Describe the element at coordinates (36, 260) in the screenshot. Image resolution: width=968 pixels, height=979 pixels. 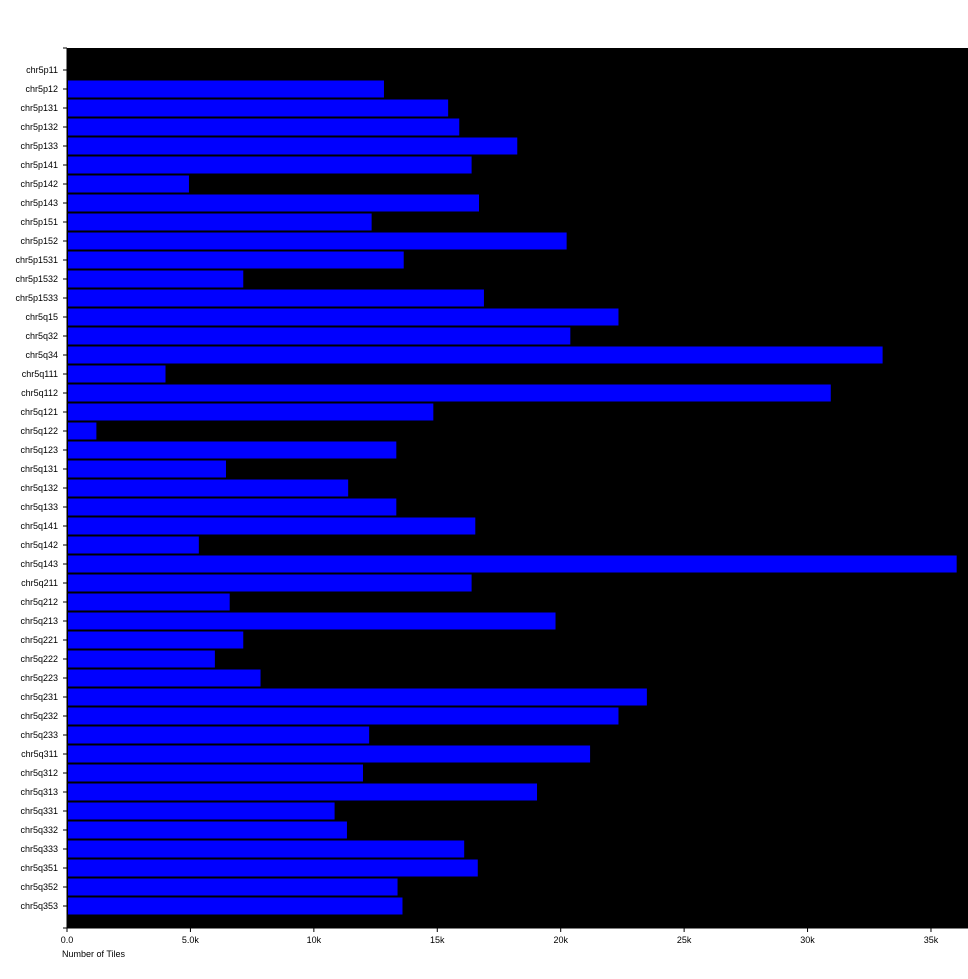
I see `y-tick-label: chr5p1531` at that location.